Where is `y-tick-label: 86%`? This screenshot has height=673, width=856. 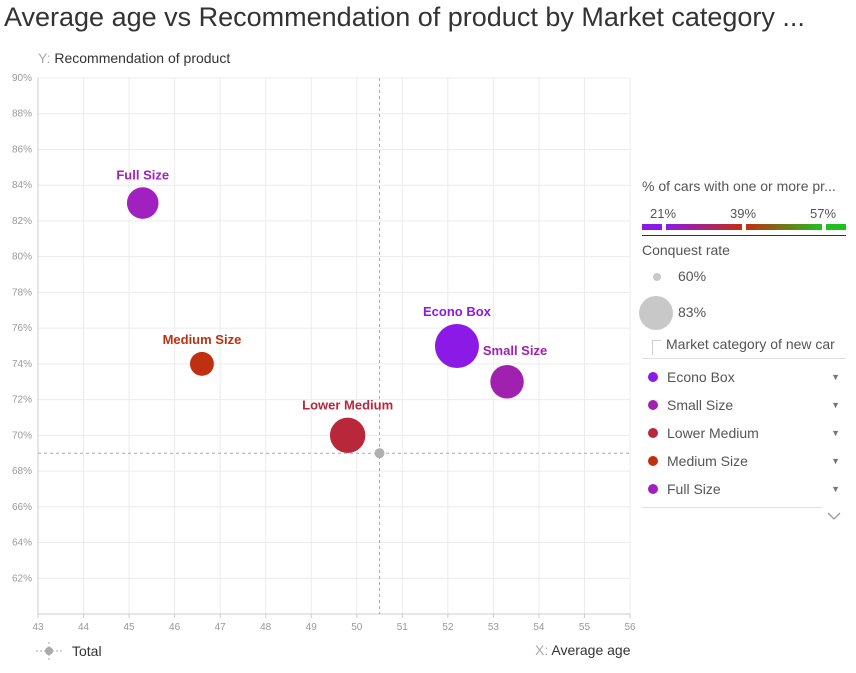
y-tick-label: 86% is located at coordinates (22, 149).